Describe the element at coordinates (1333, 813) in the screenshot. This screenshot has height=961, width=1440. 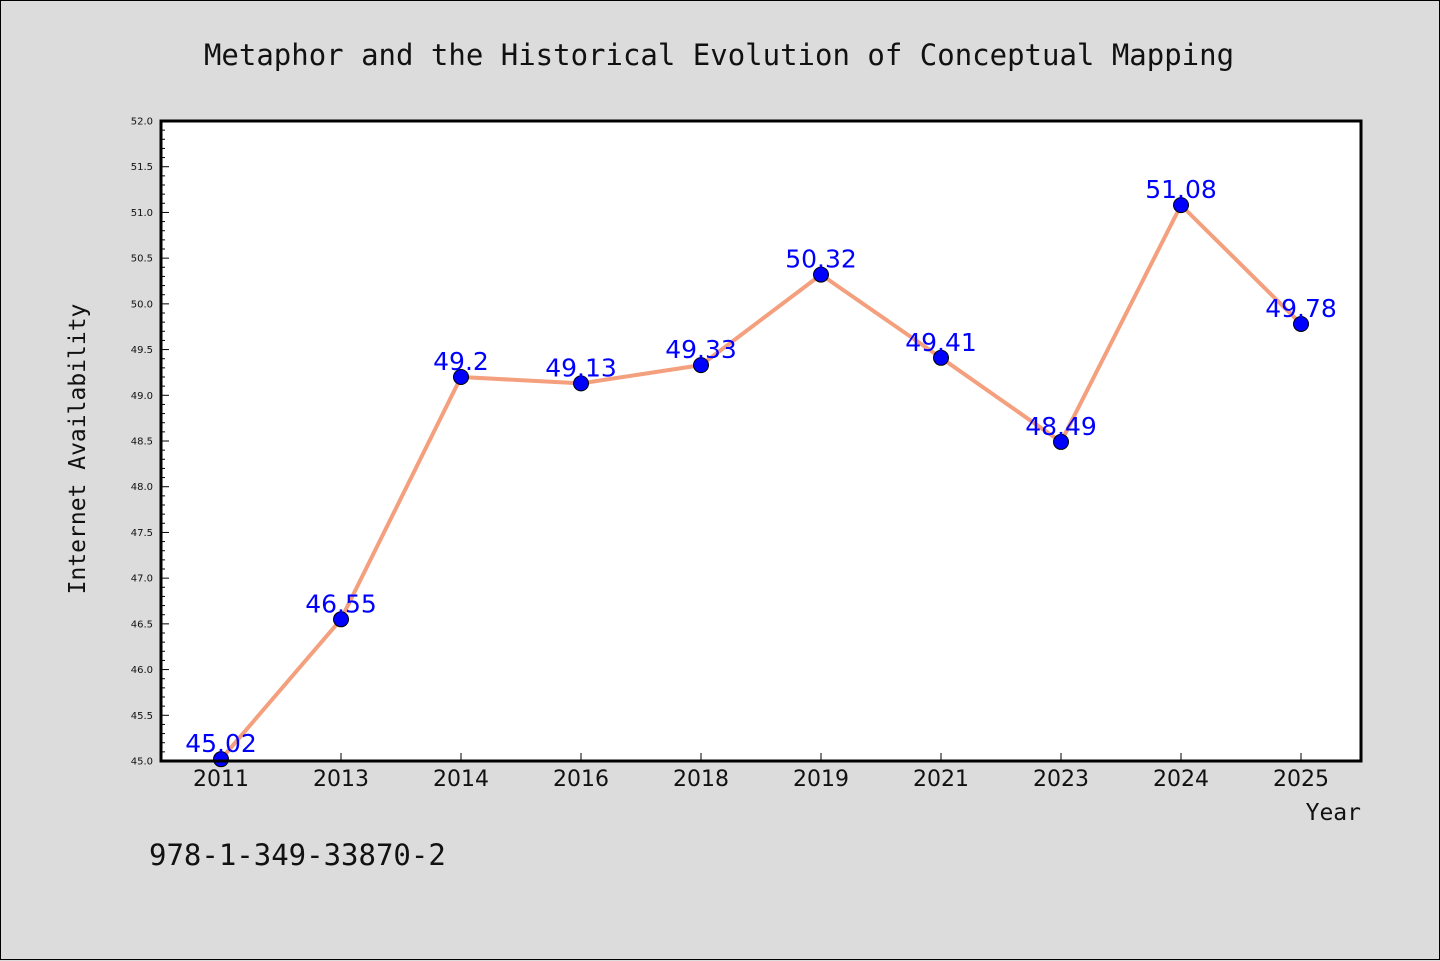
I see `x-axis-label: Year` at that location.